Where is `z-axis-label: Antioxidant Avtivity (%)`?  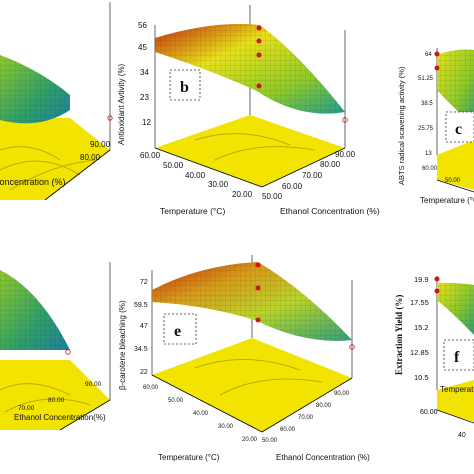 z-axis-label: Antioxidant Avtivity (%) is located at coordinates (121, 104).